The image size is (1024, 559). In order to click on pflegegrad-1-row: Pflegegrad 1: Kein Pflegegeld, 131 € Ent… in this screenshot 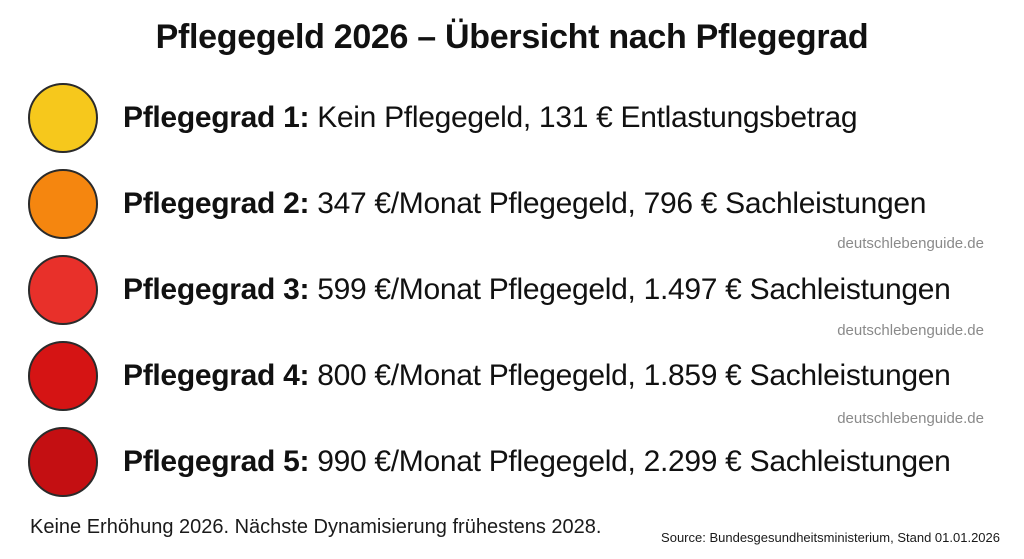, I will do `click(443, 118)`.